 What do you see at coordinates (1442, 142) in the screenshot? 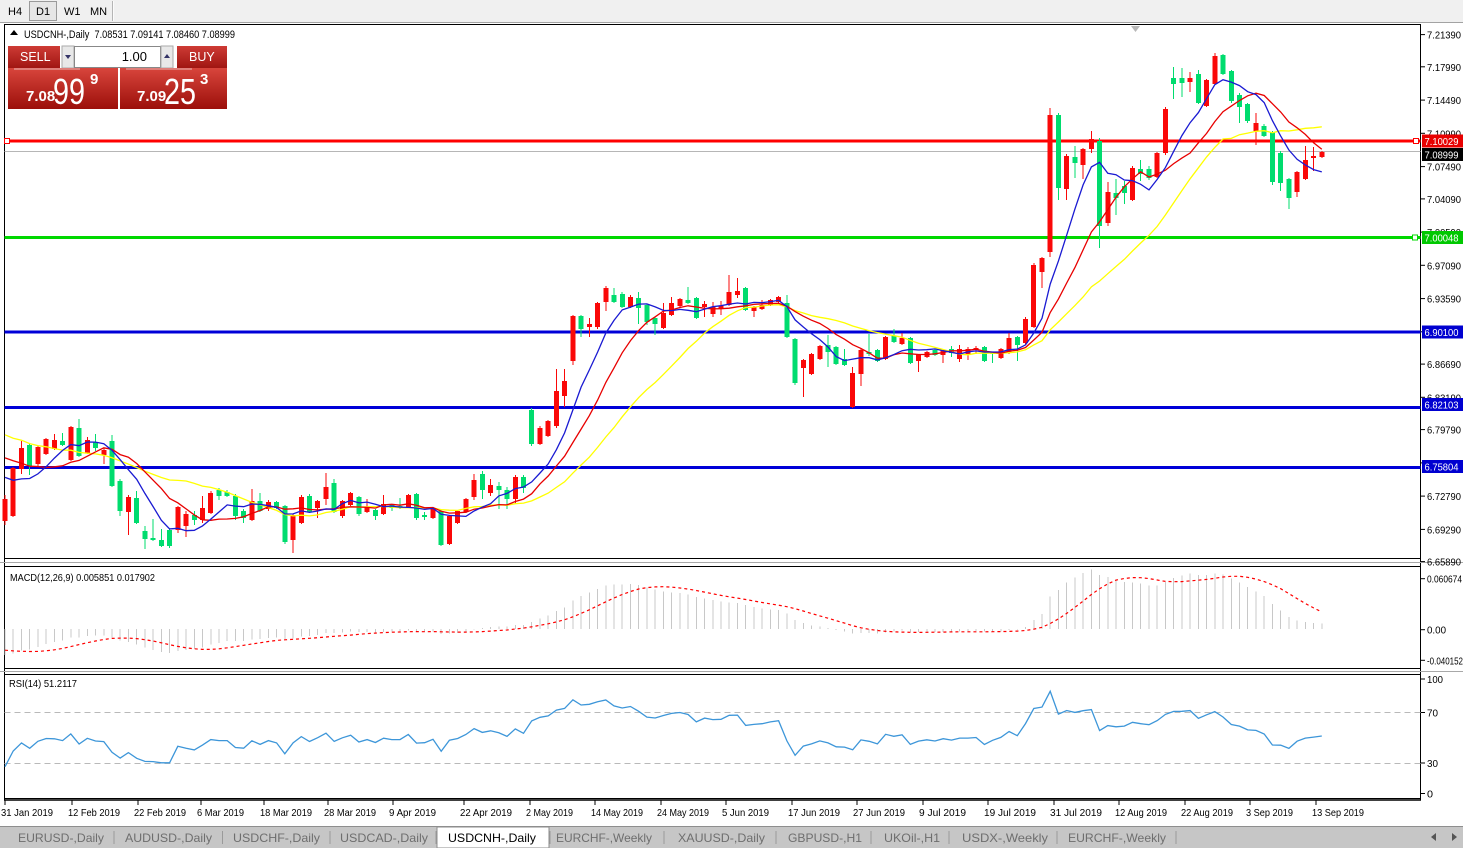
I see `svg-text: 7.10029` at bounding box center [1442, 142].